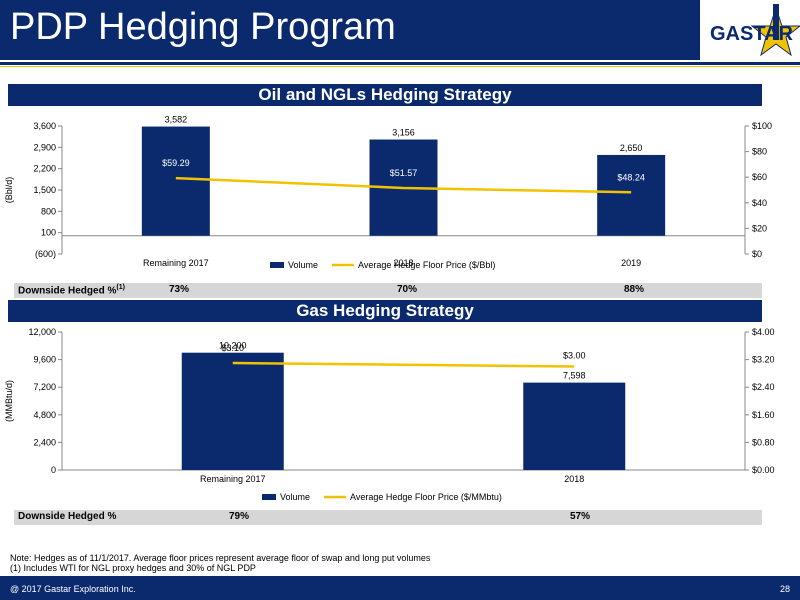 The width and height of the screenshot is (800, 600). Describe the element at coordinates (67, 516) in the screenshot. I see `gas-hedged-label: Downside Hedged %` at that location.